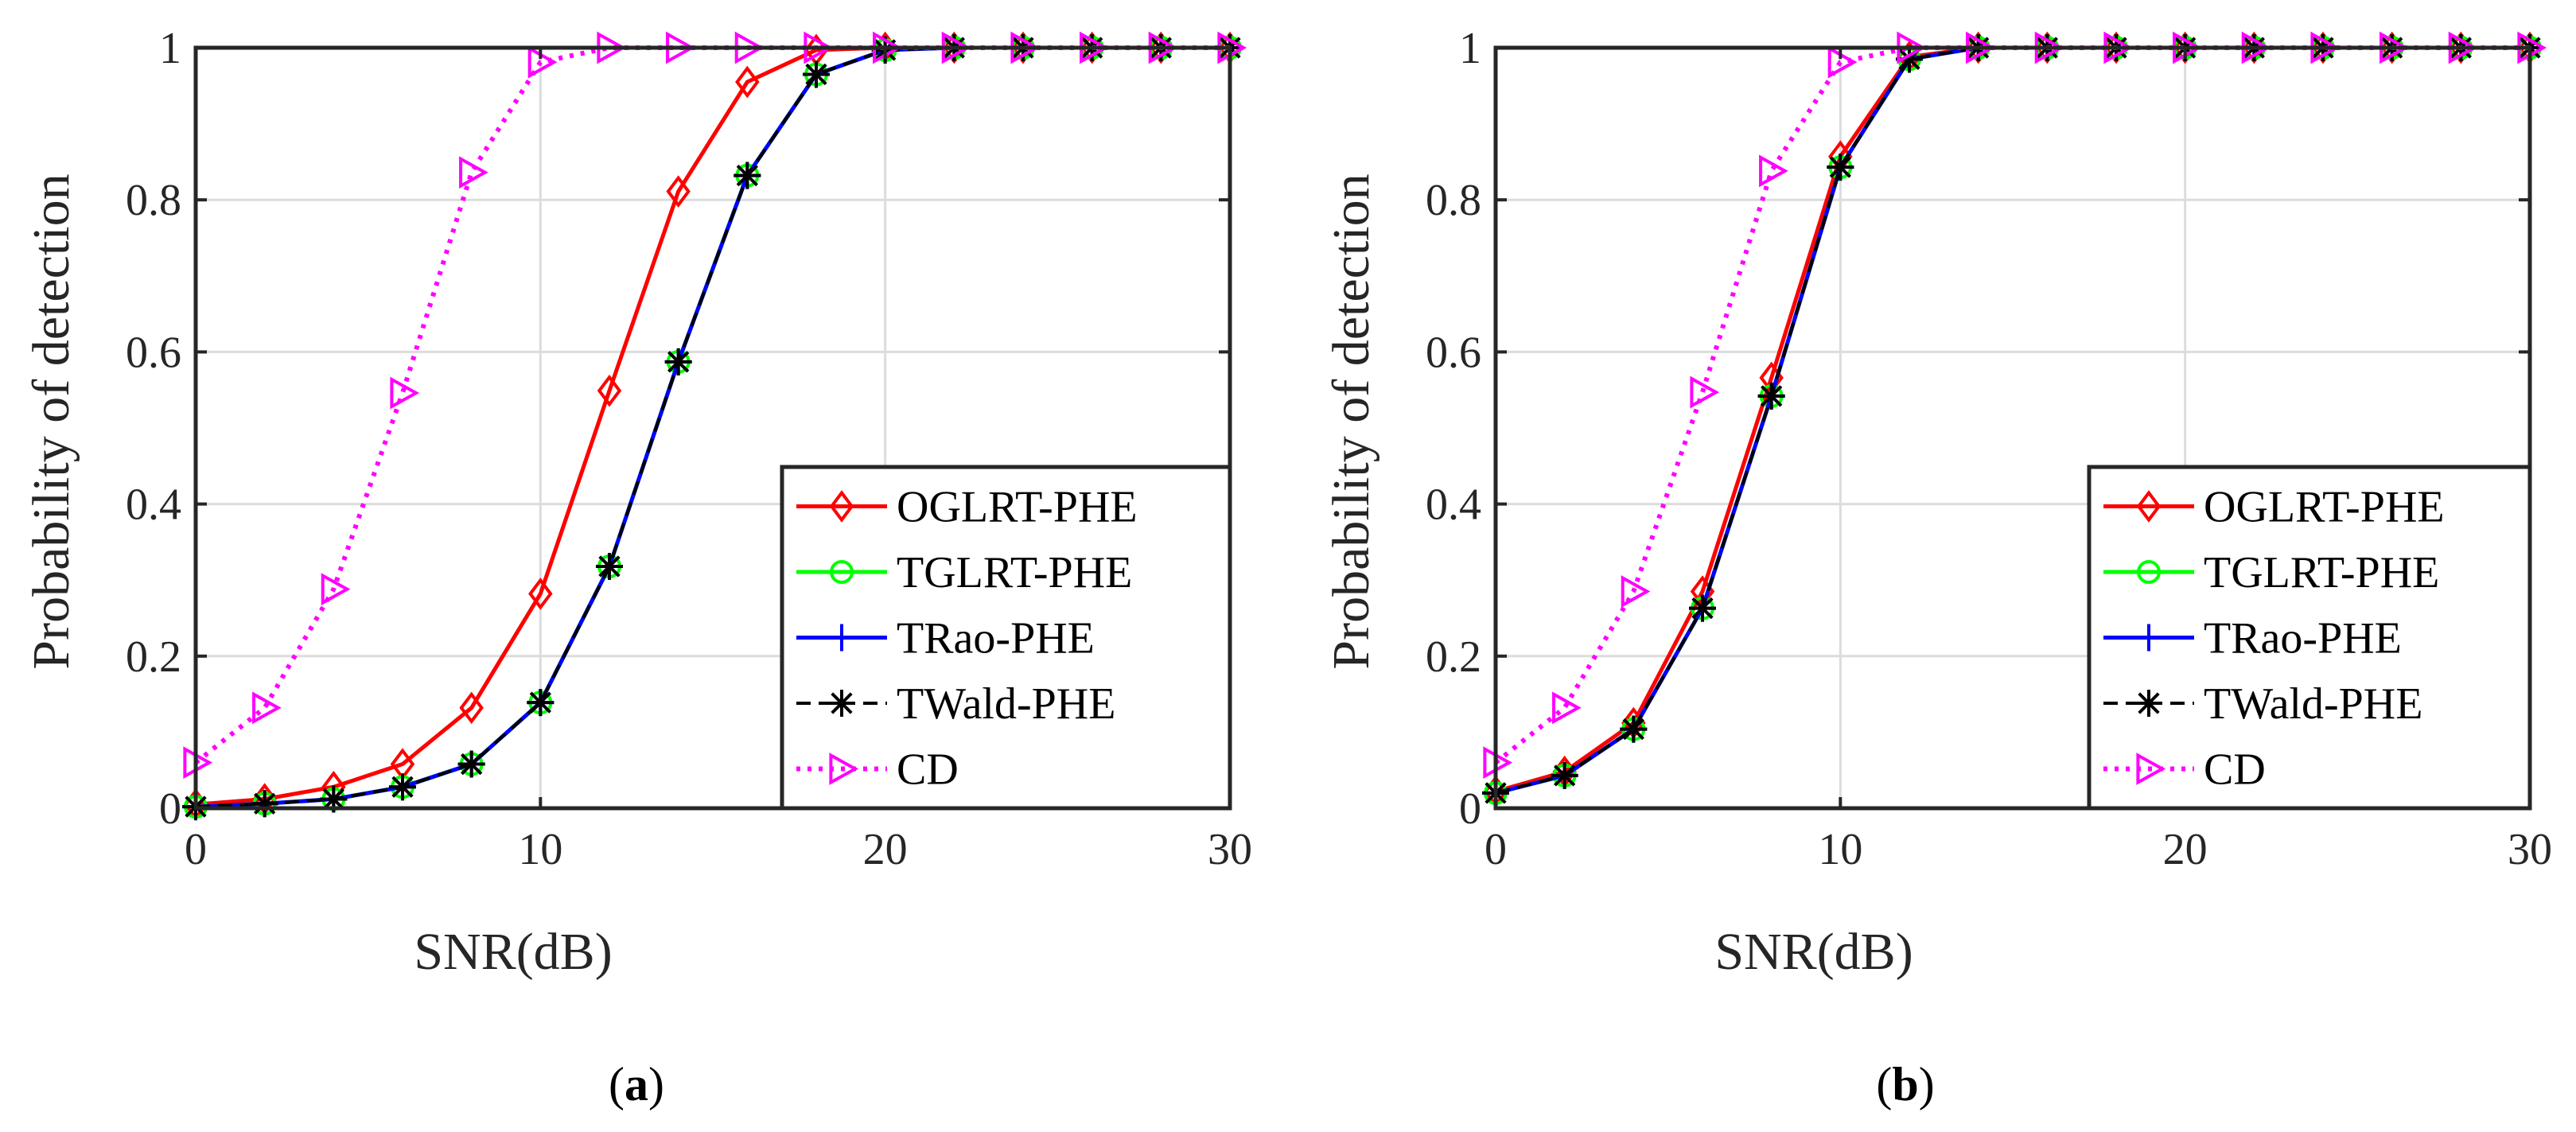 The width and height of the screenshot is (2576, 1132). I want to click on caption-a: (a), so click(637, 1084).